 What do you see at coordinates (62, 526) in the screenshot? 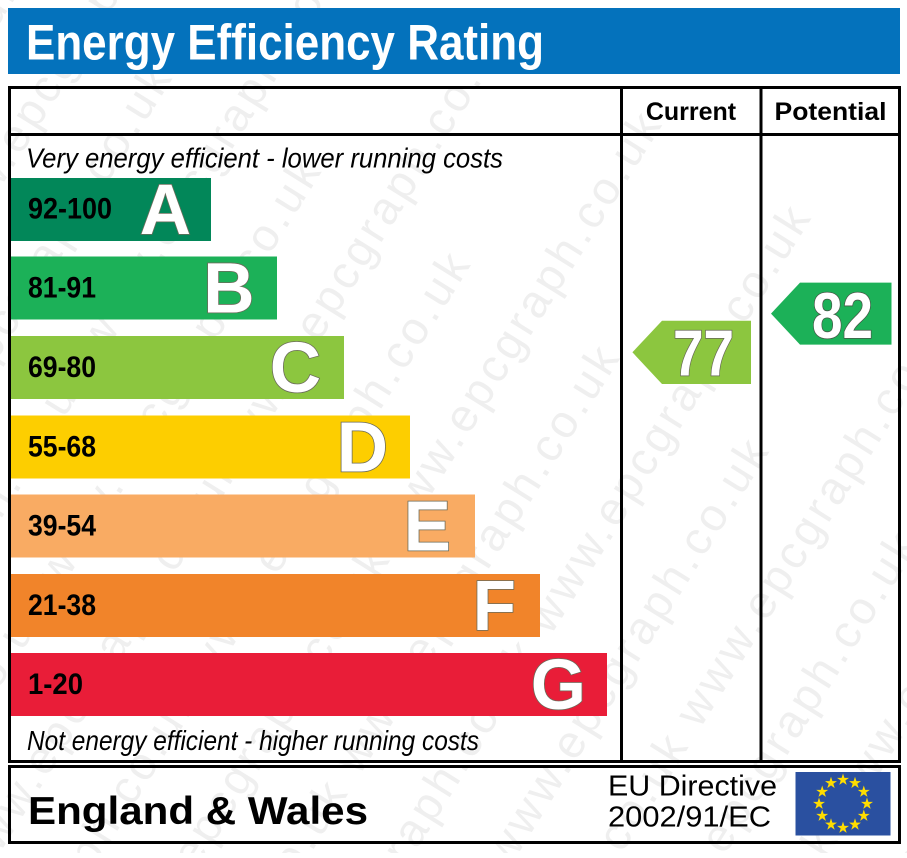
I see `svg-text: 39-54` at bounding box center [62, 526].